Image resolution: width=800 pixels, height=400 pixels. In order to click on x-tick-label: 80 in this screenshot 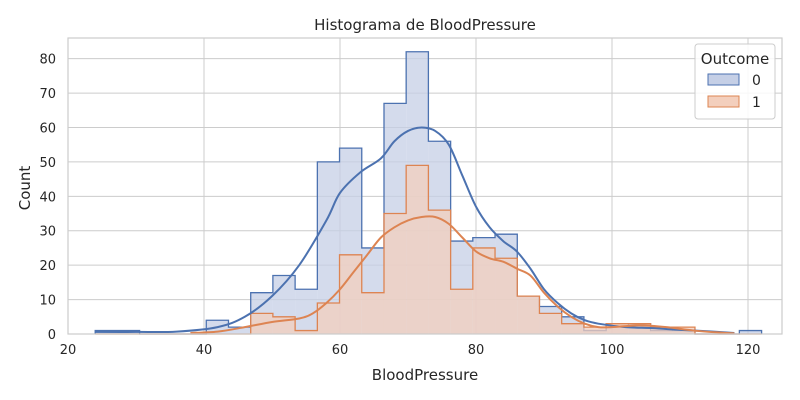, I will do `click(476, 350)`.